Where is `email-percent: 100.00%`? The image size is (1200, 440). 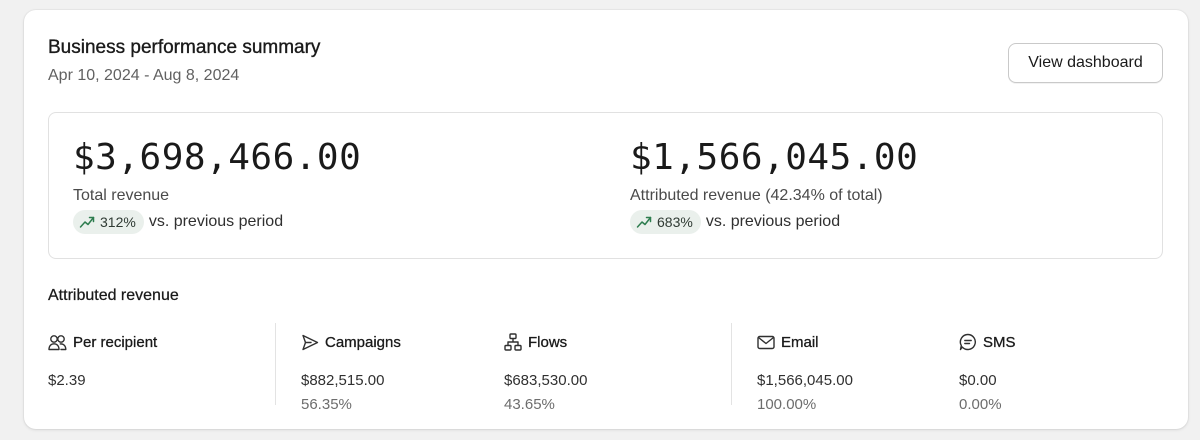
email-percent: 100.00% is located at coordinates (787, 404).